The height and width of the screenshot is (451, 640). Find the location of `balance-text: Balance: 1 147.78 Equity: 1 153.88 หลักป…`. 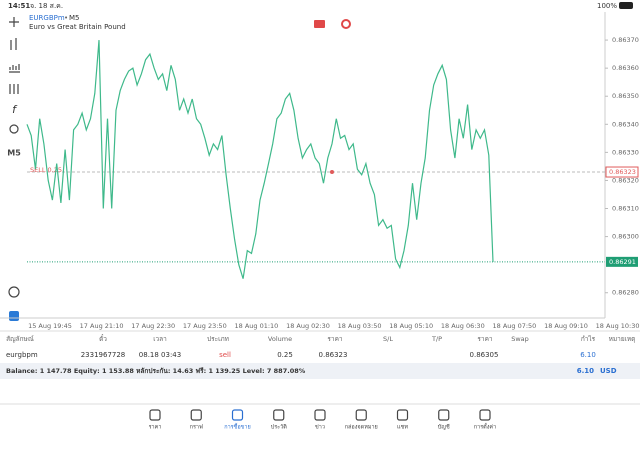

balance-text: Balance: 1 147.78 Equity: 1 153.88 หลักป… is located at coordinates (156, 371).